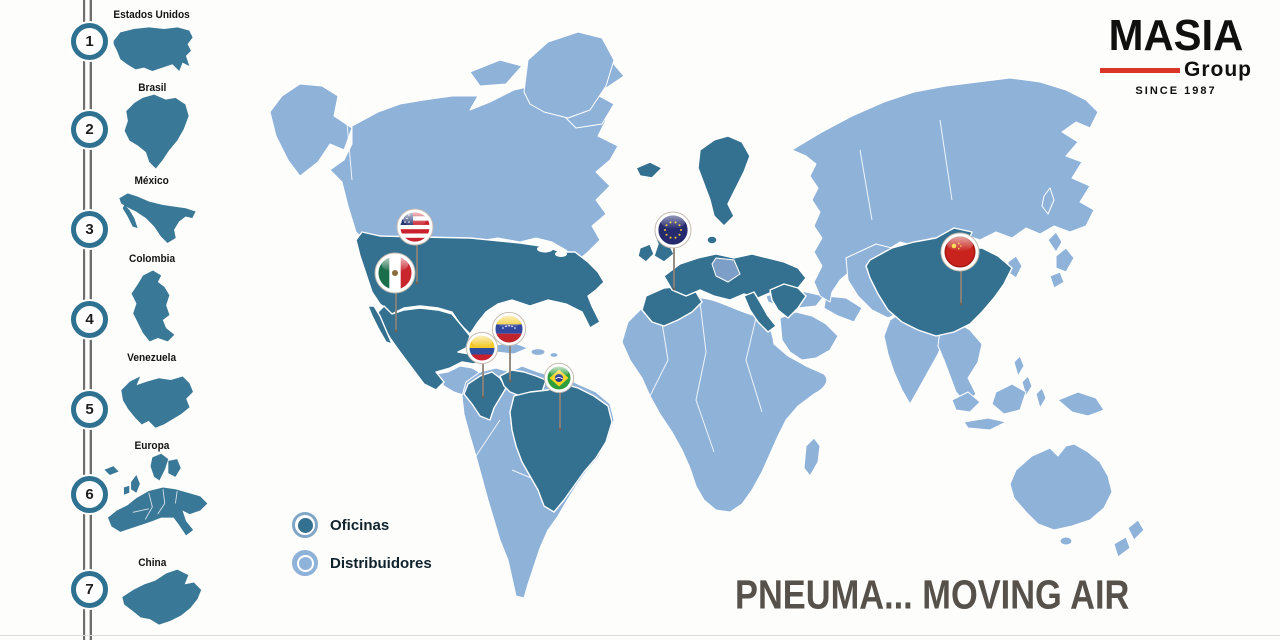 This screenshot has width=1280, height=640. What do you see at coordinates (152, 259) in the screenshot?
I see `sidebar-label-colombia: Colombia` at bounding box center [152, 259].